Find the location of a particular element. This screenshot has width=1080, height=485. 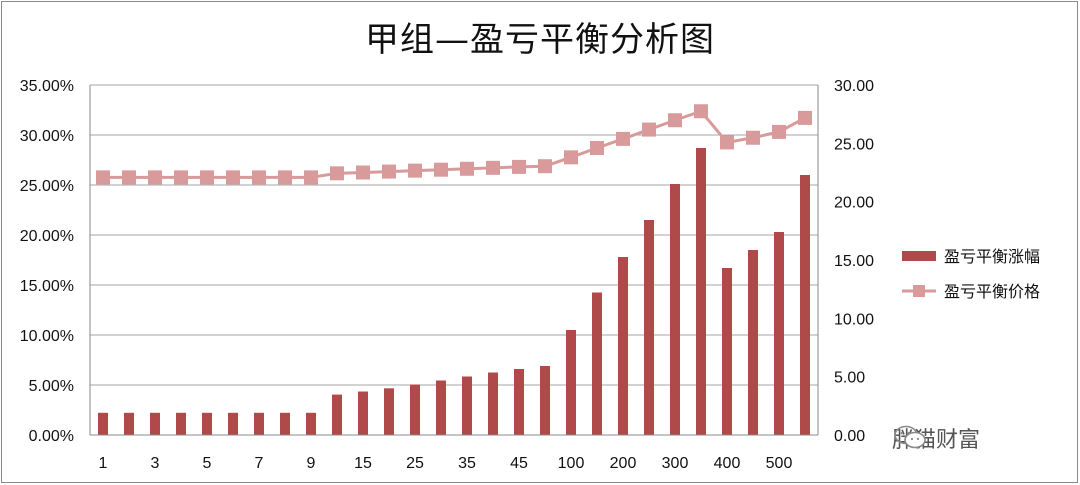

y-right-tick-label: 30.00 is located at coordinates (854, 86).